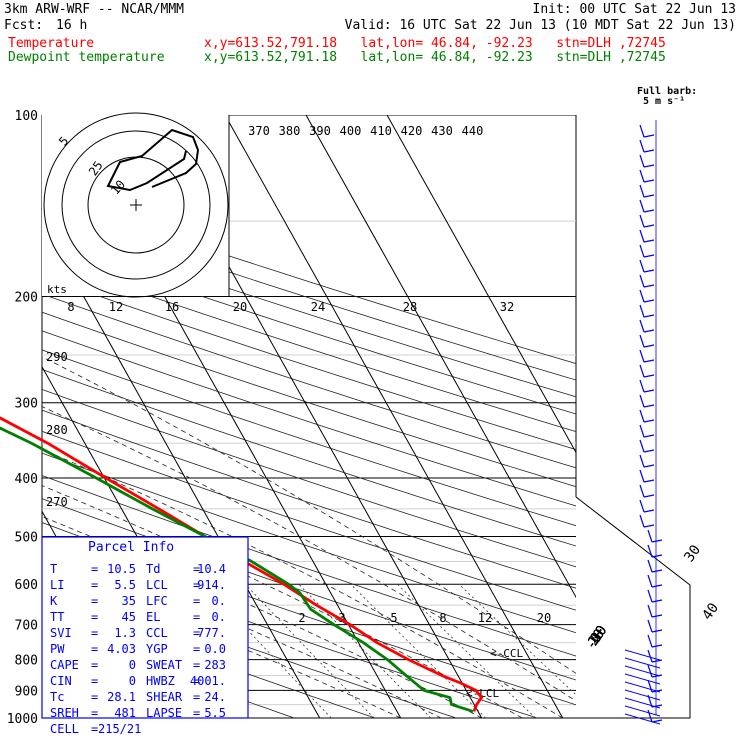 The height and width of the screenshot is (740, 740). I want to click on parcel-value-sweat: 283, so click(215, 665).